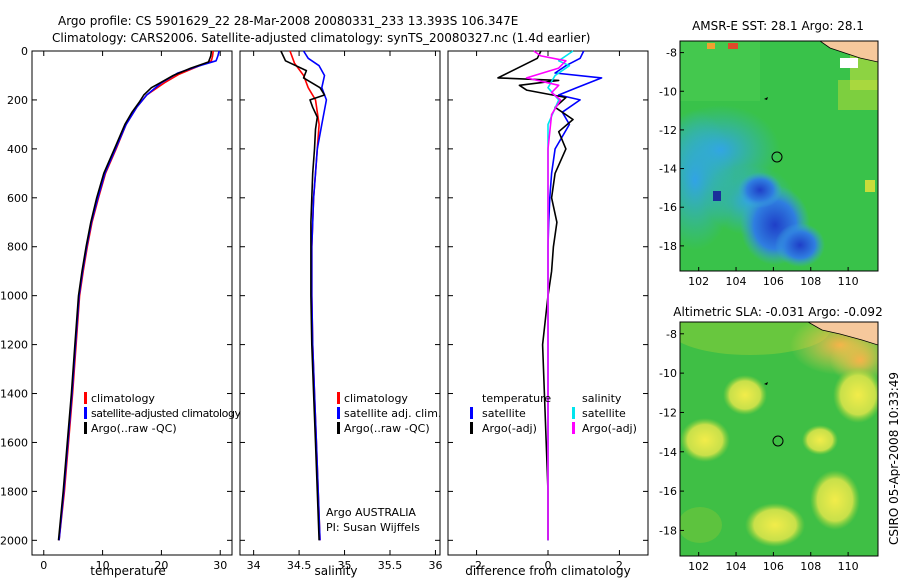 This screenshot has width=900, height=580. What do you see at coordinates (573, 413) in the screenshot?
I see `legend-swatch-salt-satellite` at bounding box center [573, 413].